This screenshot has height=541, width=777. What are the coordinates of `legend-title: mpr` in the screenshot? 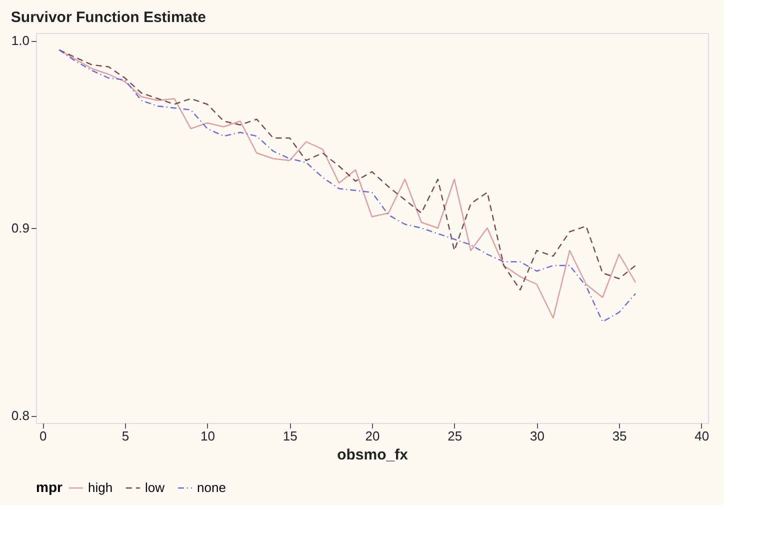 It's located at (49, 487).